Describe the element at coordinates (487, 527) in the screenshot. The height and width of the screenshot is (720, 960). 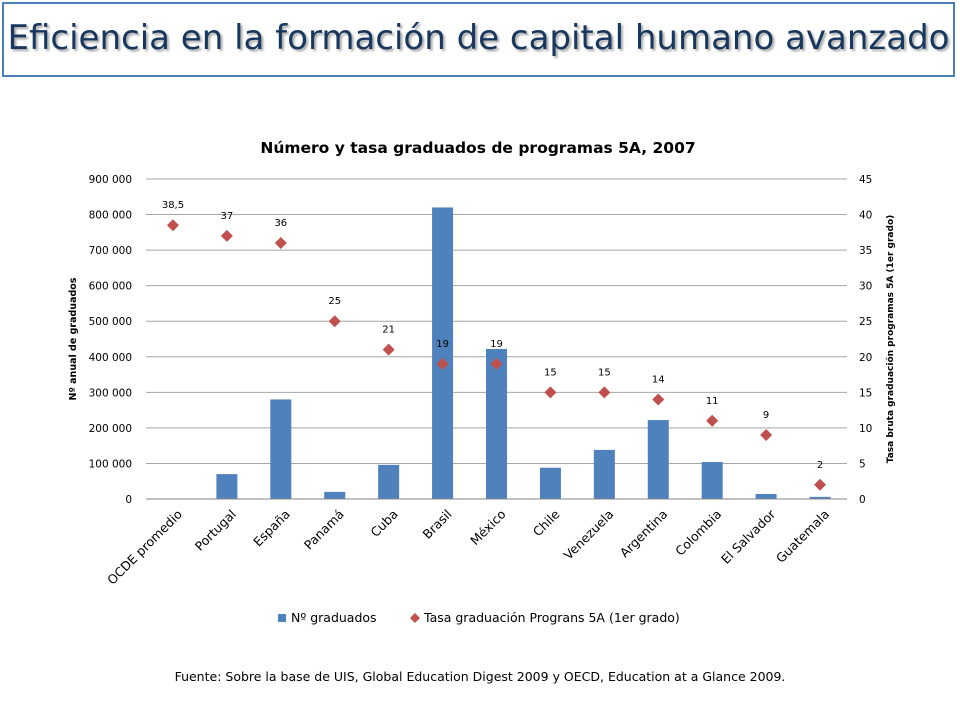
I see `x-tick-label: México` at that location.